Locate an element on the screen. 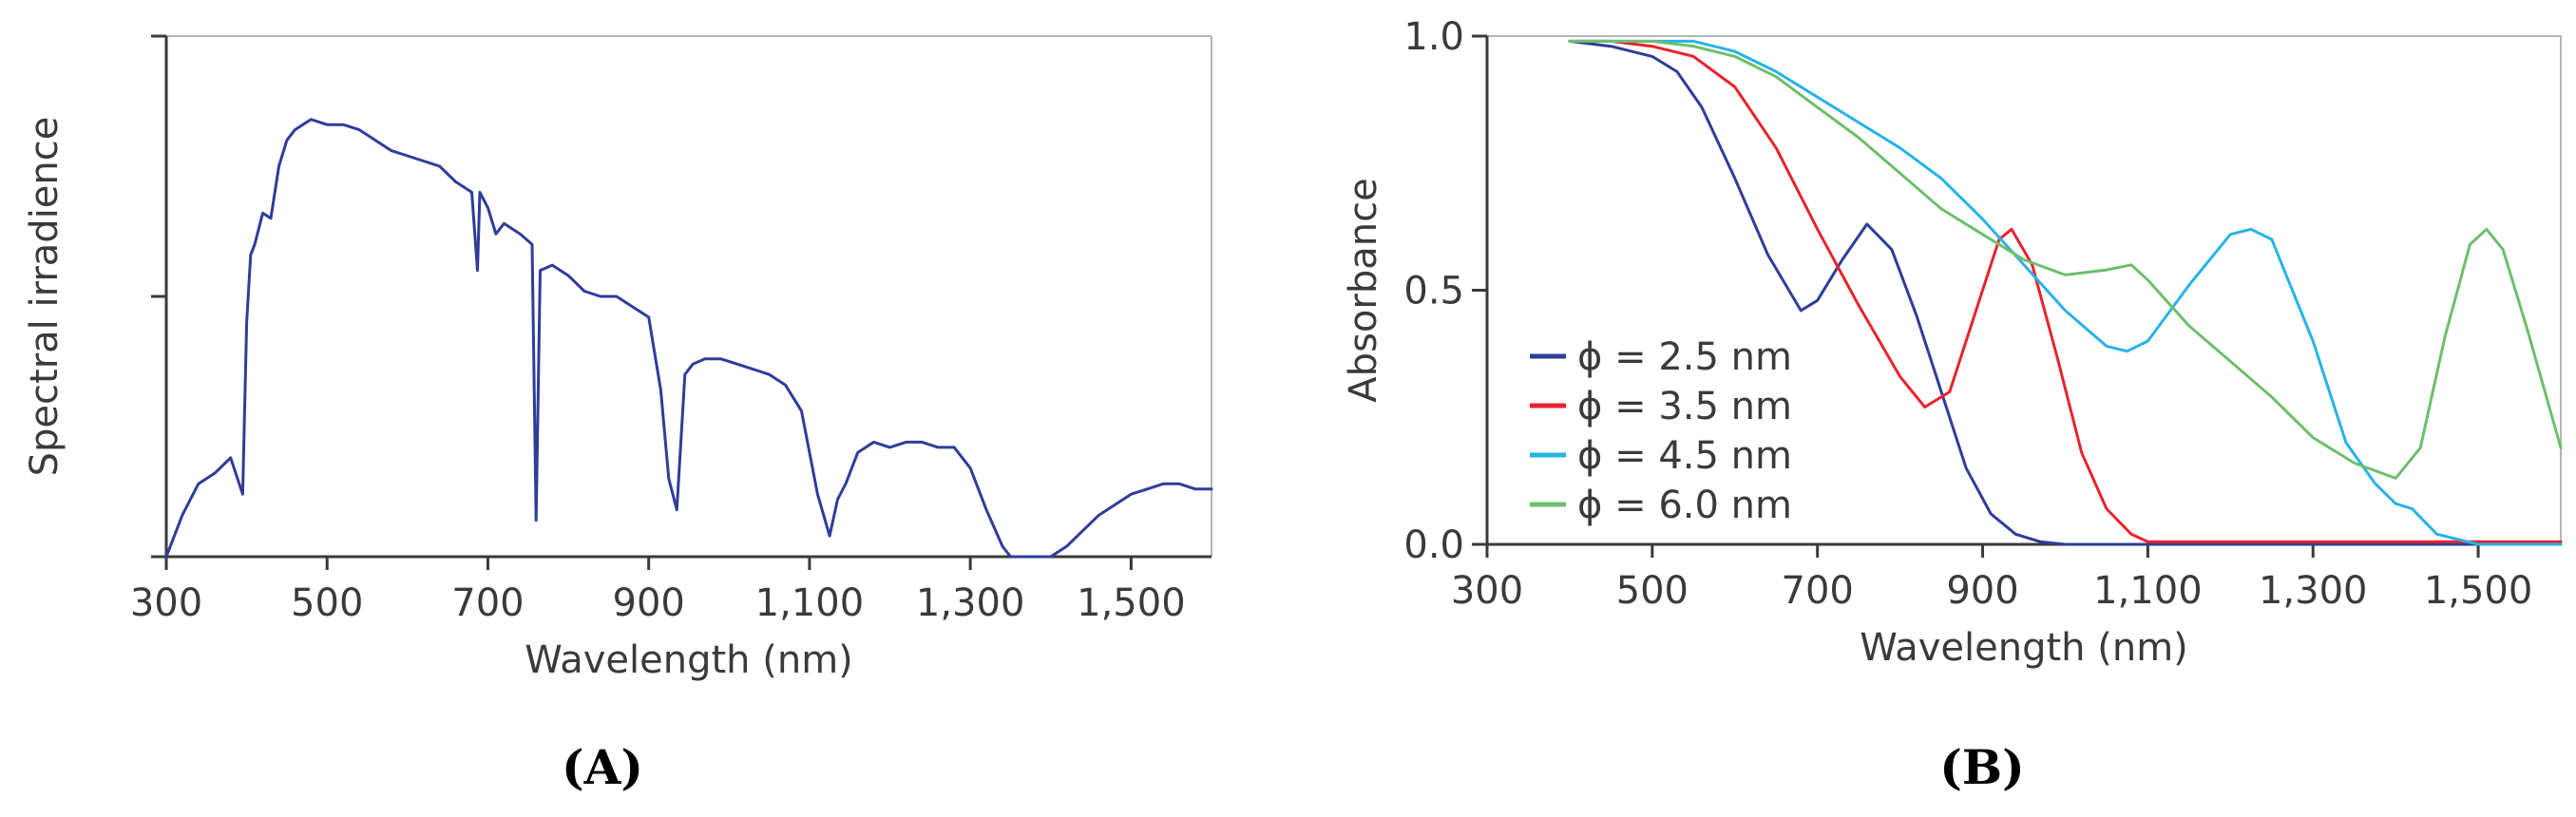 This screenshot has height=817, width=2576. pb-y-axis-label: Absorbance is located at coordinates (1363, 290).